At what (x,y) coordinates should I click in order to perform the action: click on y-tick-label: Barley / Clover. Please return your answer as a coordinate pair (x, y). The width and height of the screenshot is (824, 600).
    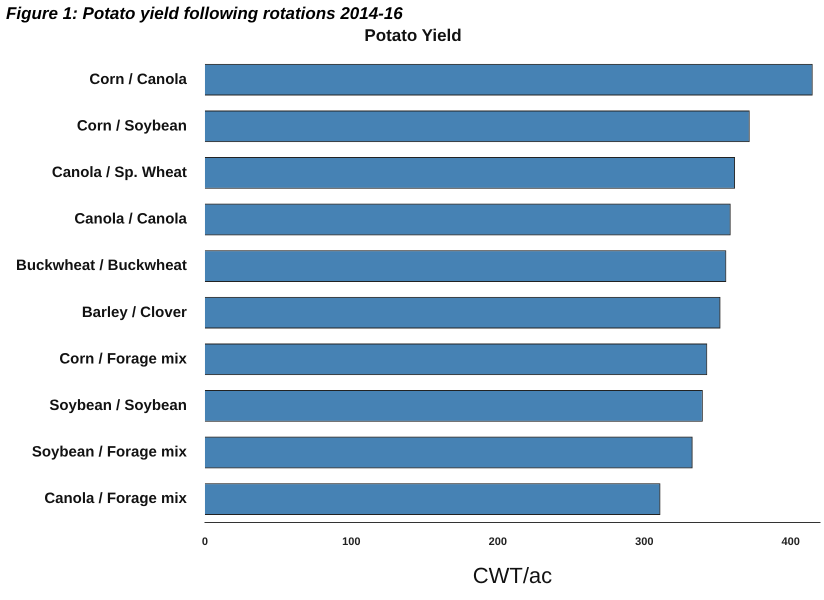
    Looking at the image, I should click on (135, 312).